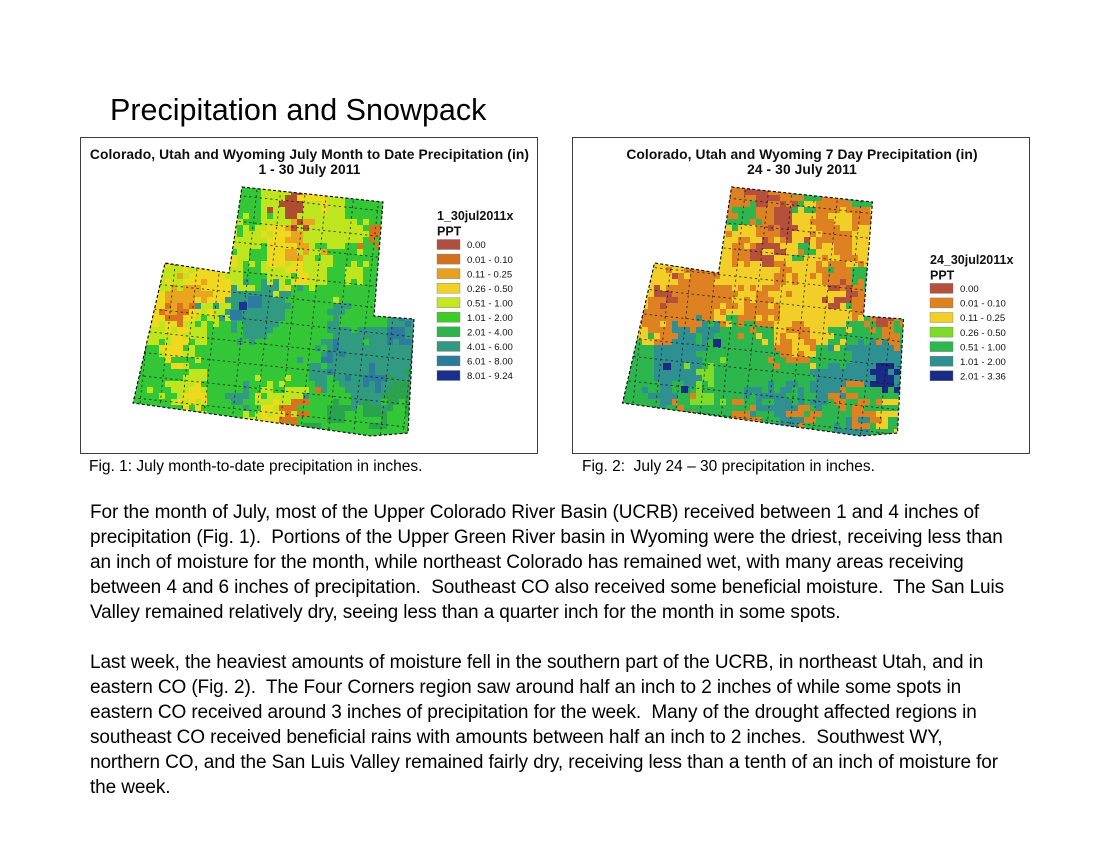 The image size is (1100, 850). What do you see at coordinates (490, 376) in the screenshot?
I see `svg-text: 8.01 - 9.24` at bounding box center [490, 376].